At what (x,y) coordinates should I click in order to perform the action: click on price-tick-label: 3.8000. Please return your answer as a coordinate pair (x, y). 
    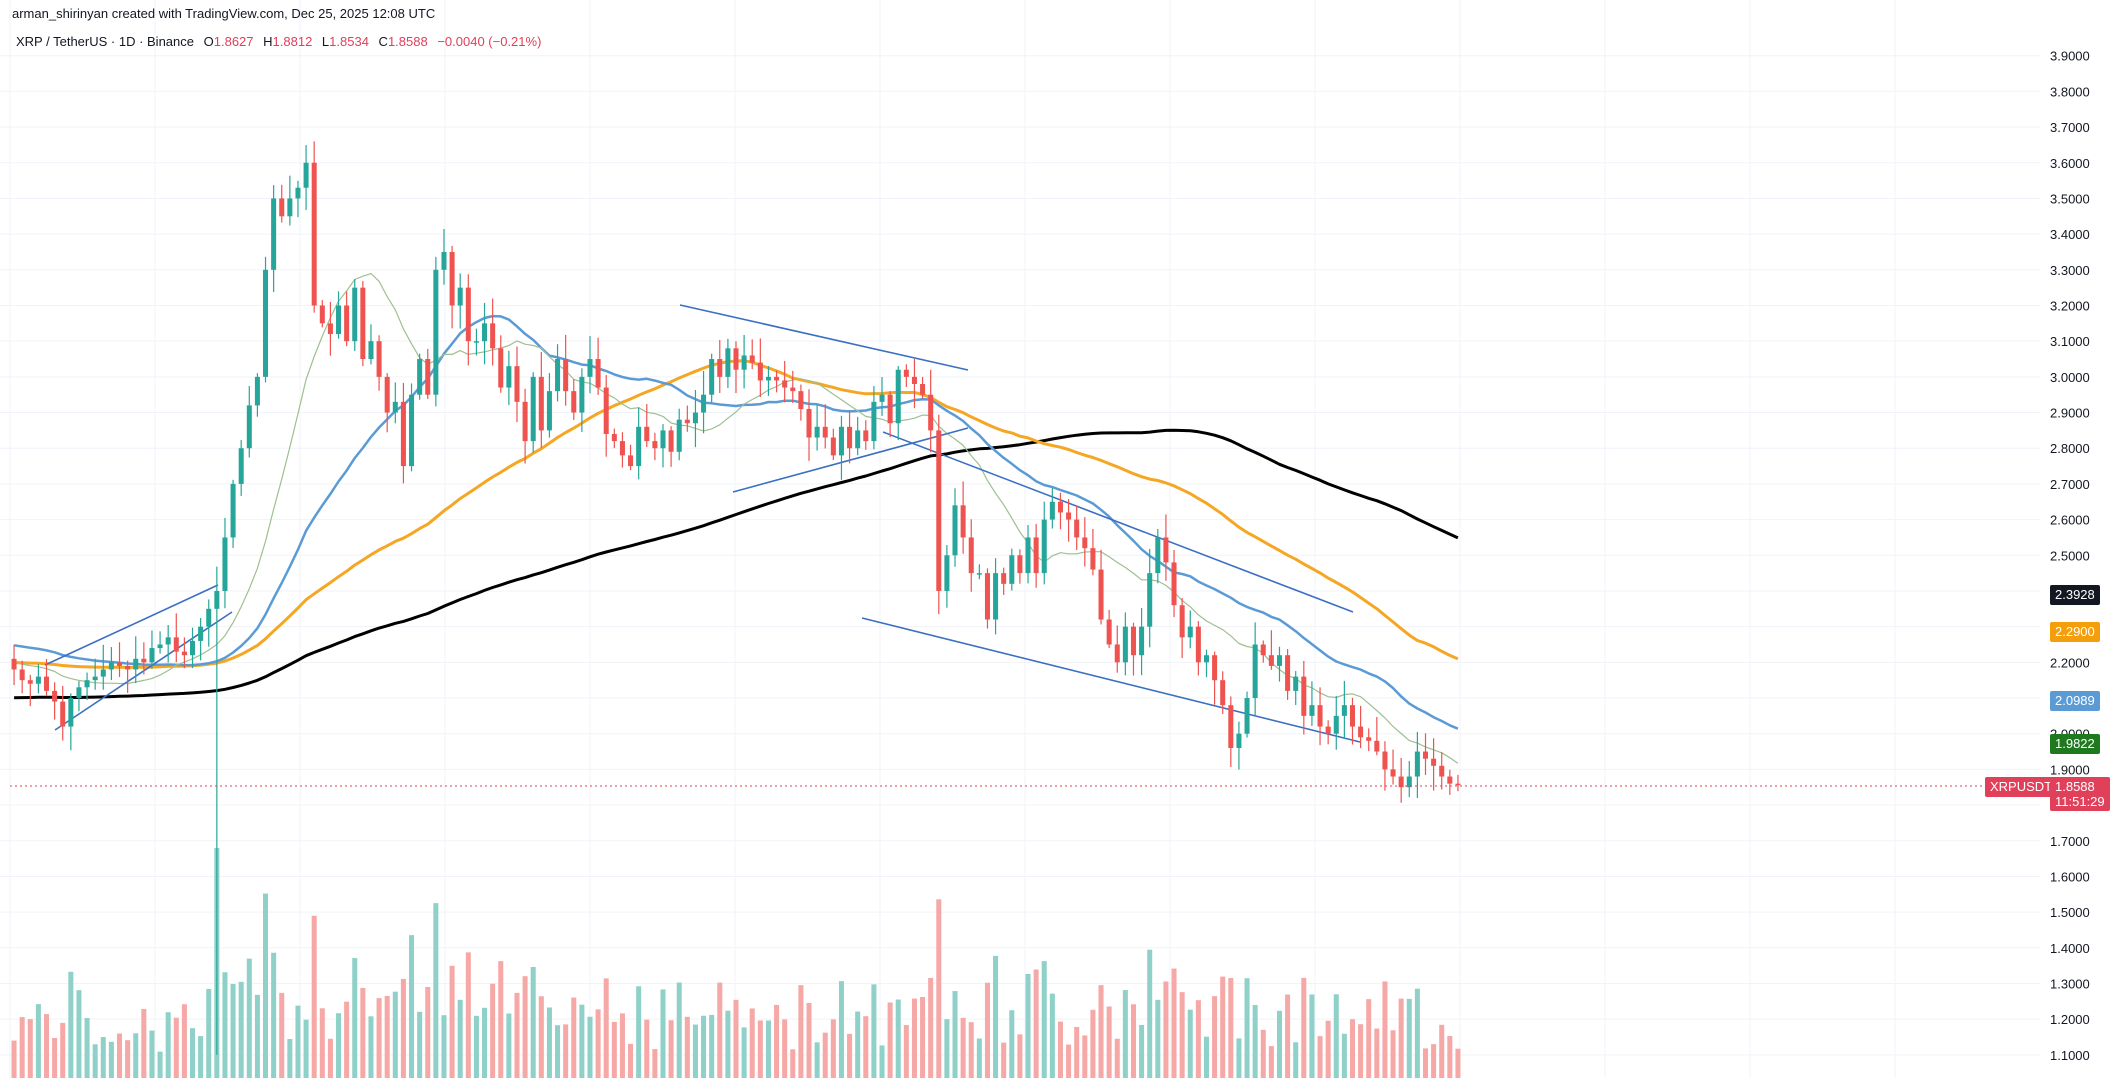
    Looking at the image, I should click on (2070, 91).